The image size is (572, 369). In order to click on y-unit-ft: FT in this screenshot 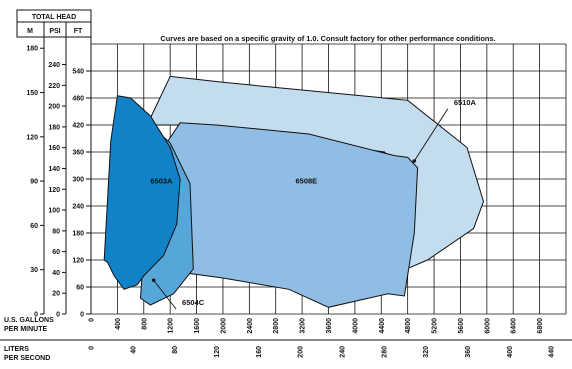, I will do `click(78, 31)`.